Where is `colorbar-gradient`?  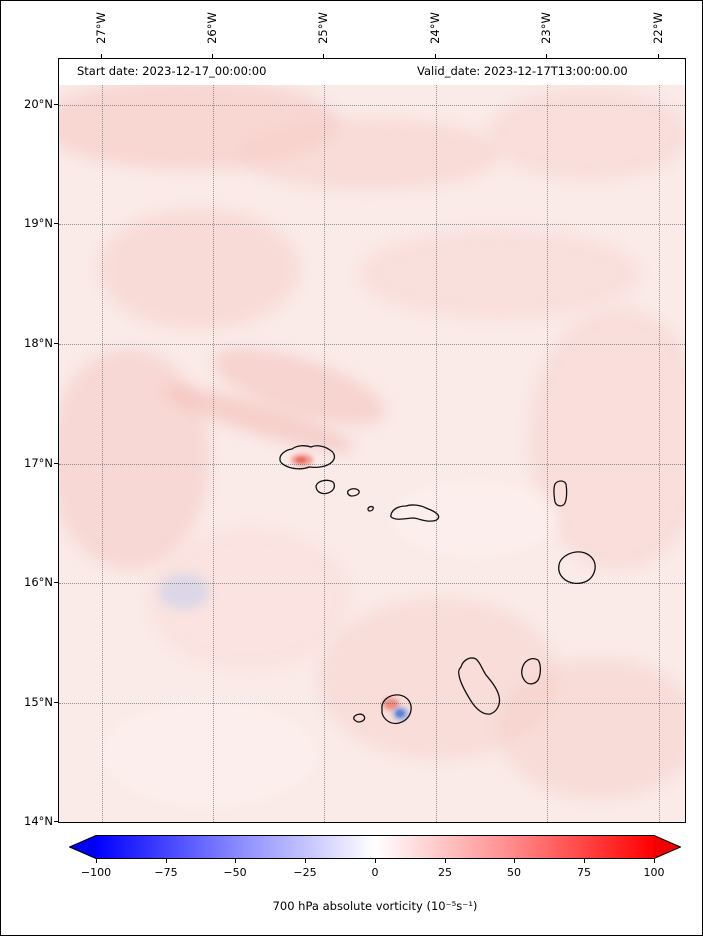
colorbar-gradient is located at coordinates (375, 847).